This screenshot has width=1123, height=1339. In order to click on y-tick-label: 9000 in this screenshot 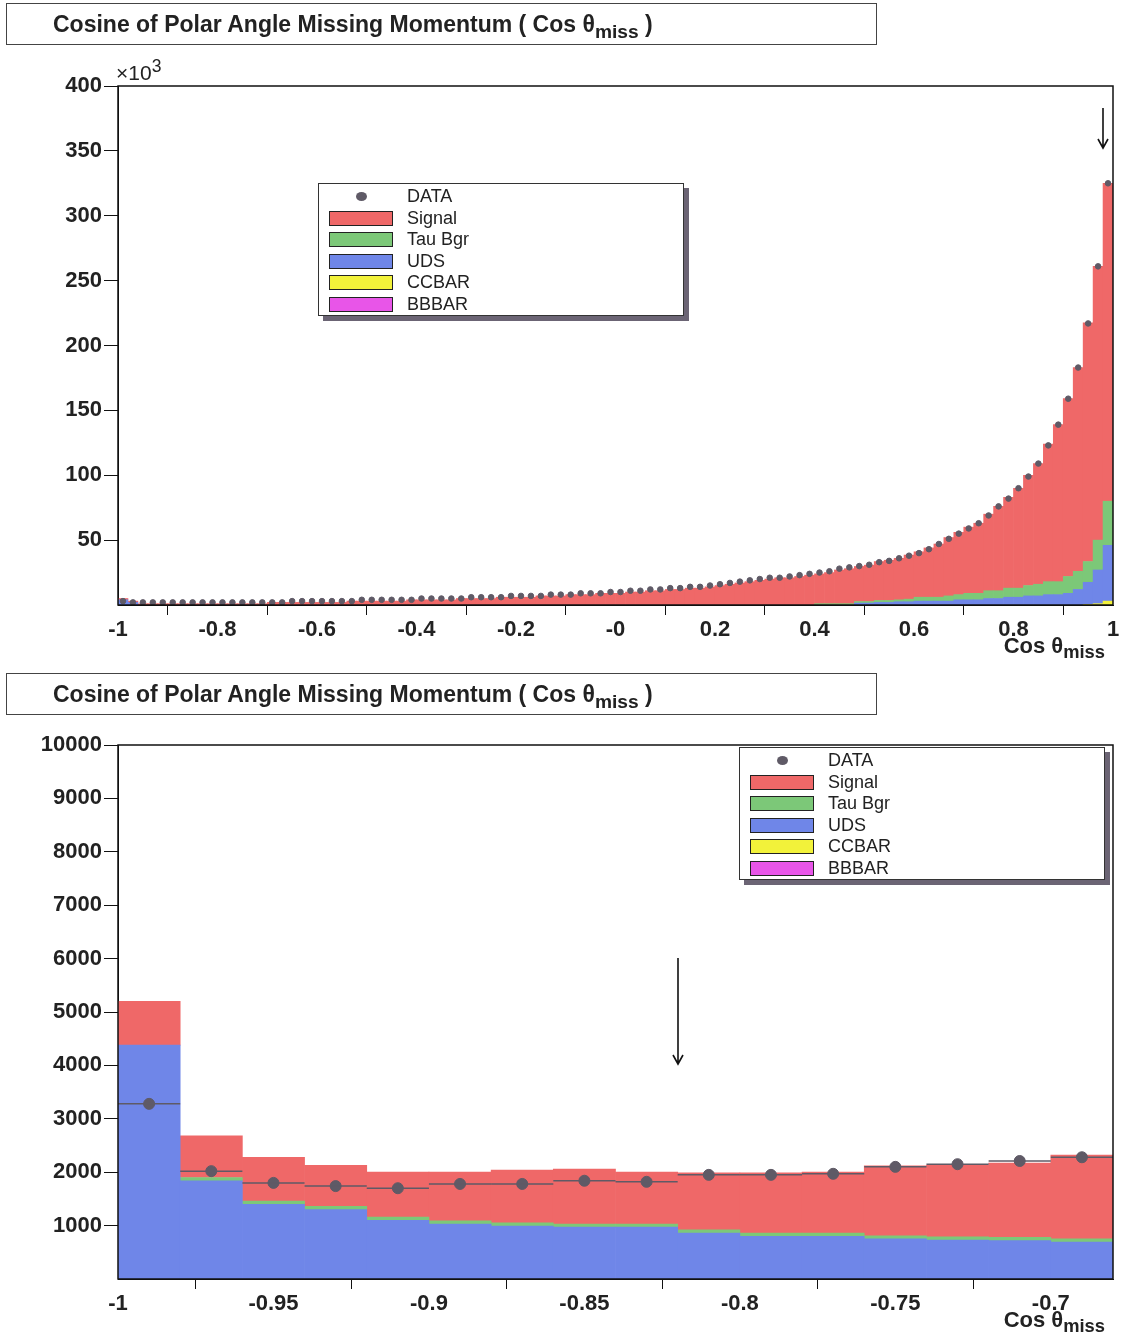, I will do `click(77, 797)`.